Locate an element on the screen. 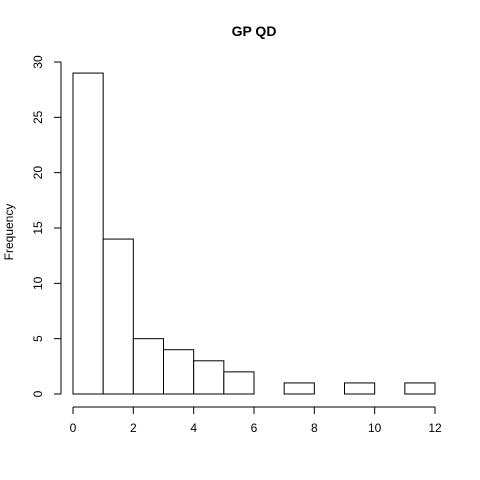 The image size is (480, 480). y-axis-label: Frequency is located at coordinates (9, 232).